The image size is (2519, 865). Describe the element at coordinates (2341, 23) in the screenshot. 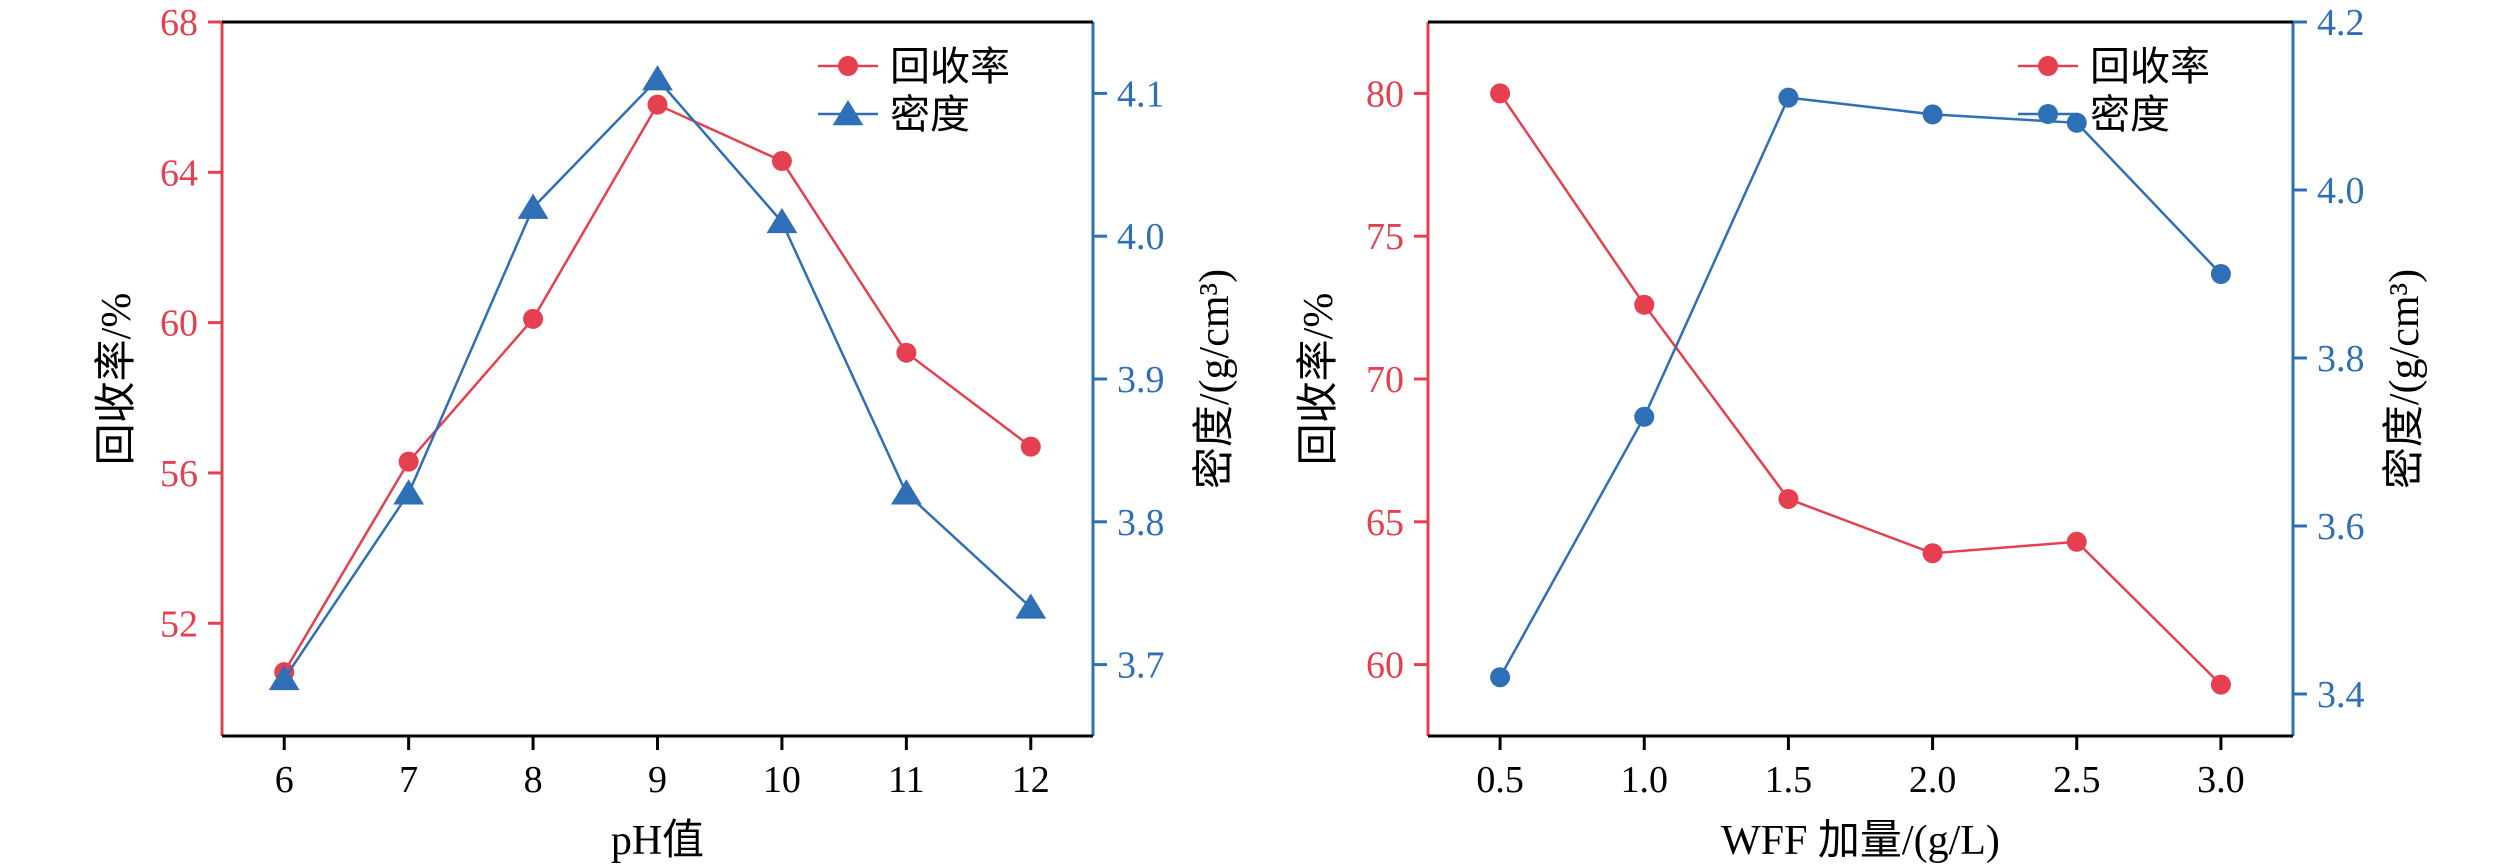

I see `right-y-tick-label: 4.2` at that location.